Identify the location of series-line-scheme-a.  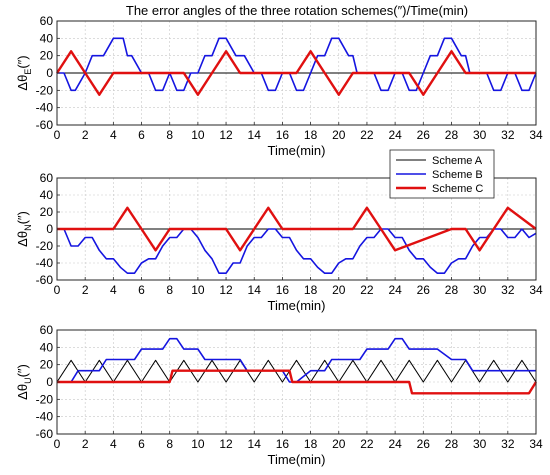
(296, 371).